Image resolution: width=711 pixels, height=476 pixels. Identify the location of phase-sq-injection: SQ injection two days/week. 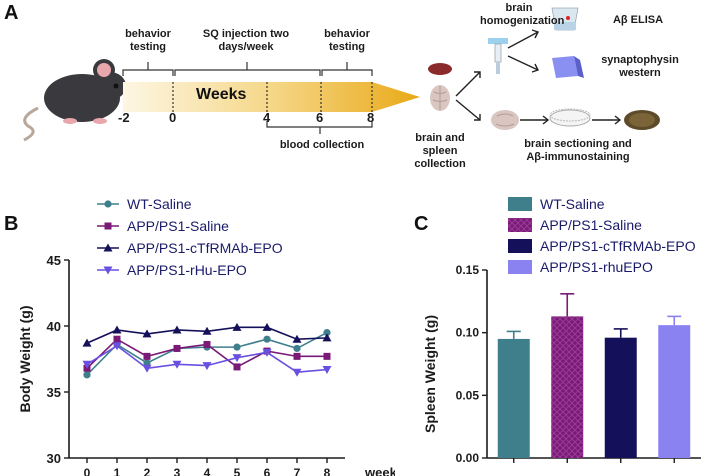
(246, 40).